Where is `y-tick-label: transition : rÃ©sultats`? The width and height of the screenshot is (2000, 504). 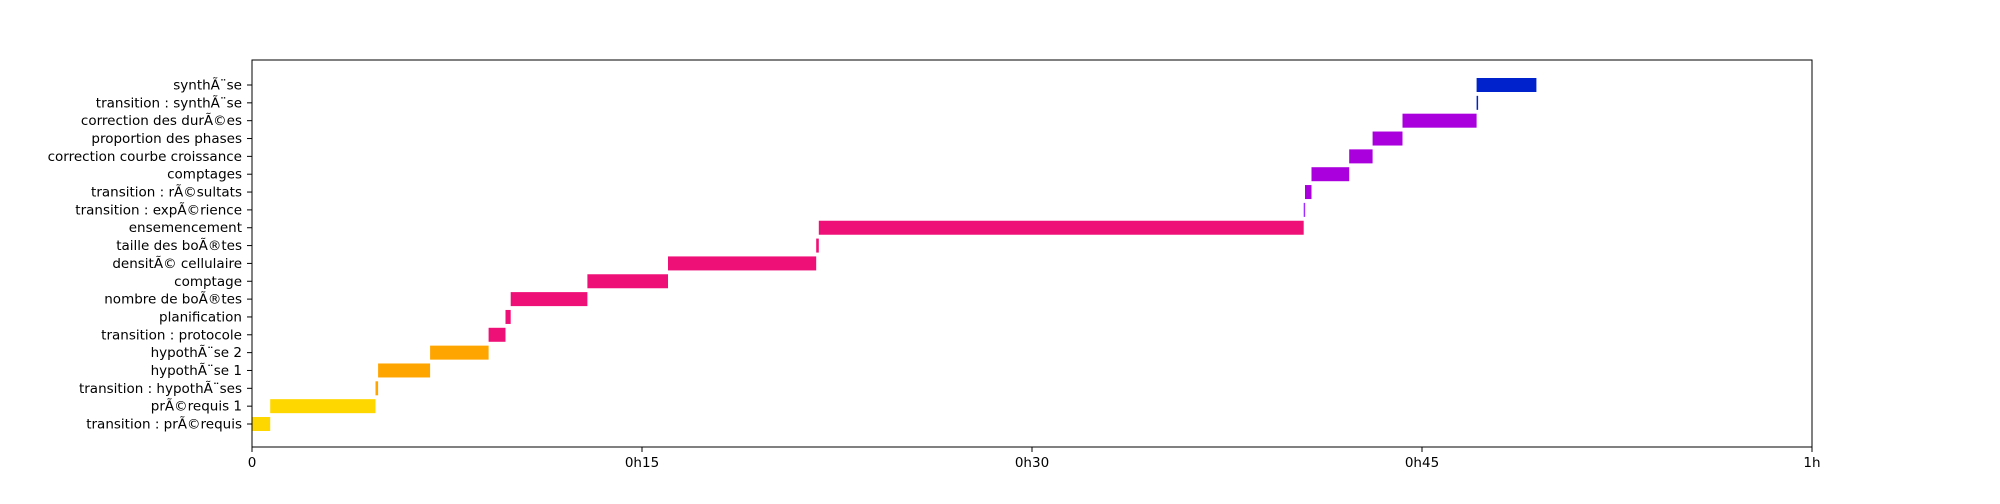 y-tick-label: transition : rÃ©sultats is located at coordinates (166, 192).